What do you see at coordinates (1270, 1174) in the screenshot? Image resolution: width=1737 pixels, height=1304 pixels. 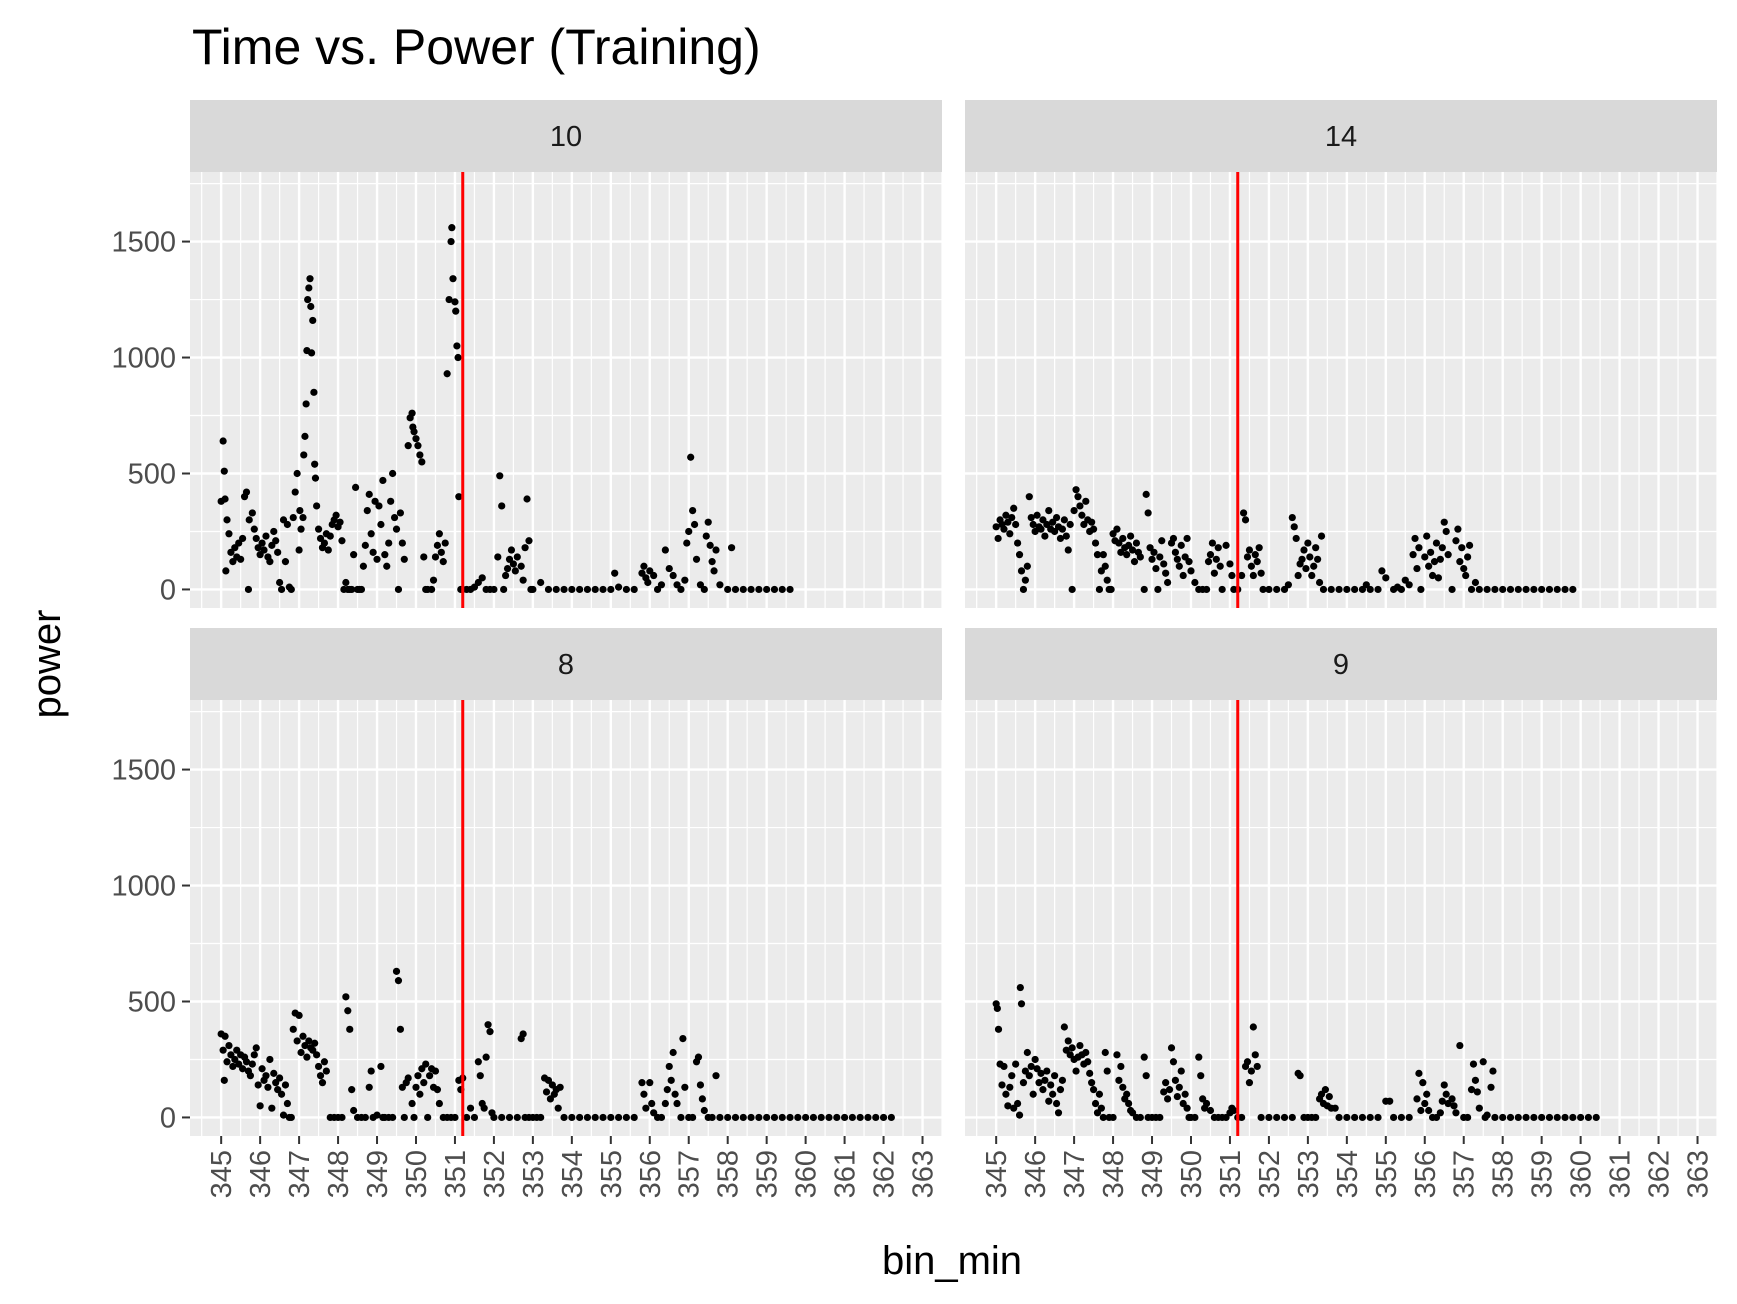 I see `x-tick-label: 352` at bounding box center [1270, 1174].